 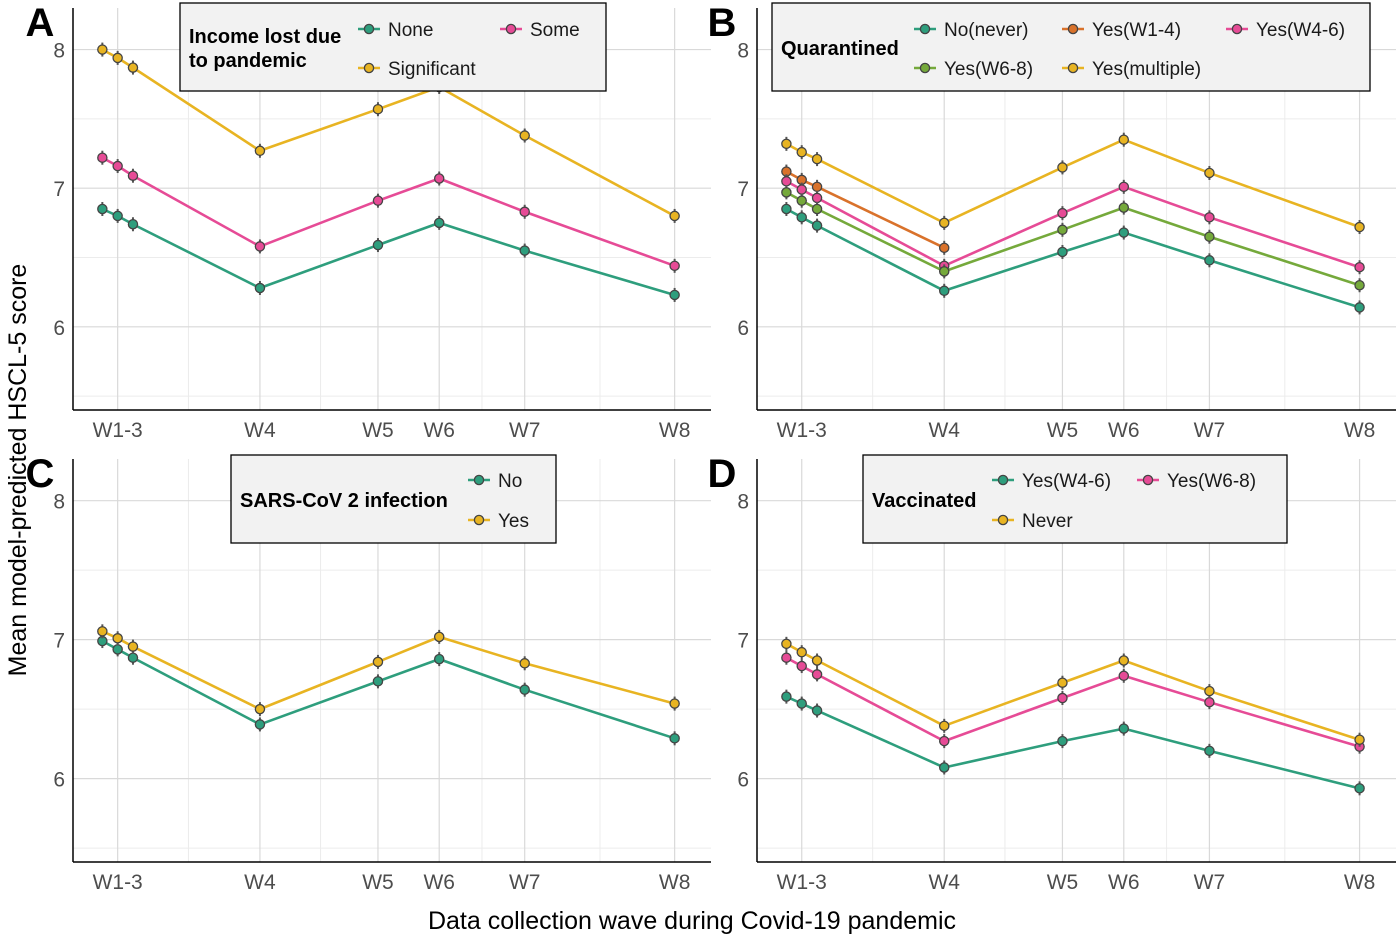 I want to click on legend-title: Vaccinated, so click(x=924, y=501).